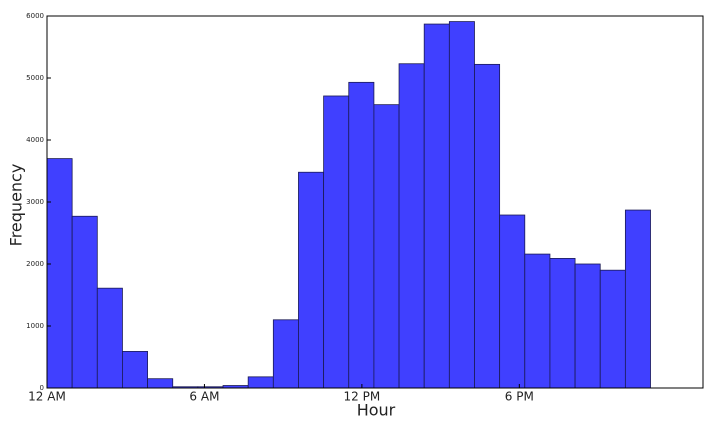 This screenshot has width=727, height=424. What do you see at coordinates (35, 264) in the screenshot?
I see `y-tick-label: 2000` at bounding box center [35, 264].